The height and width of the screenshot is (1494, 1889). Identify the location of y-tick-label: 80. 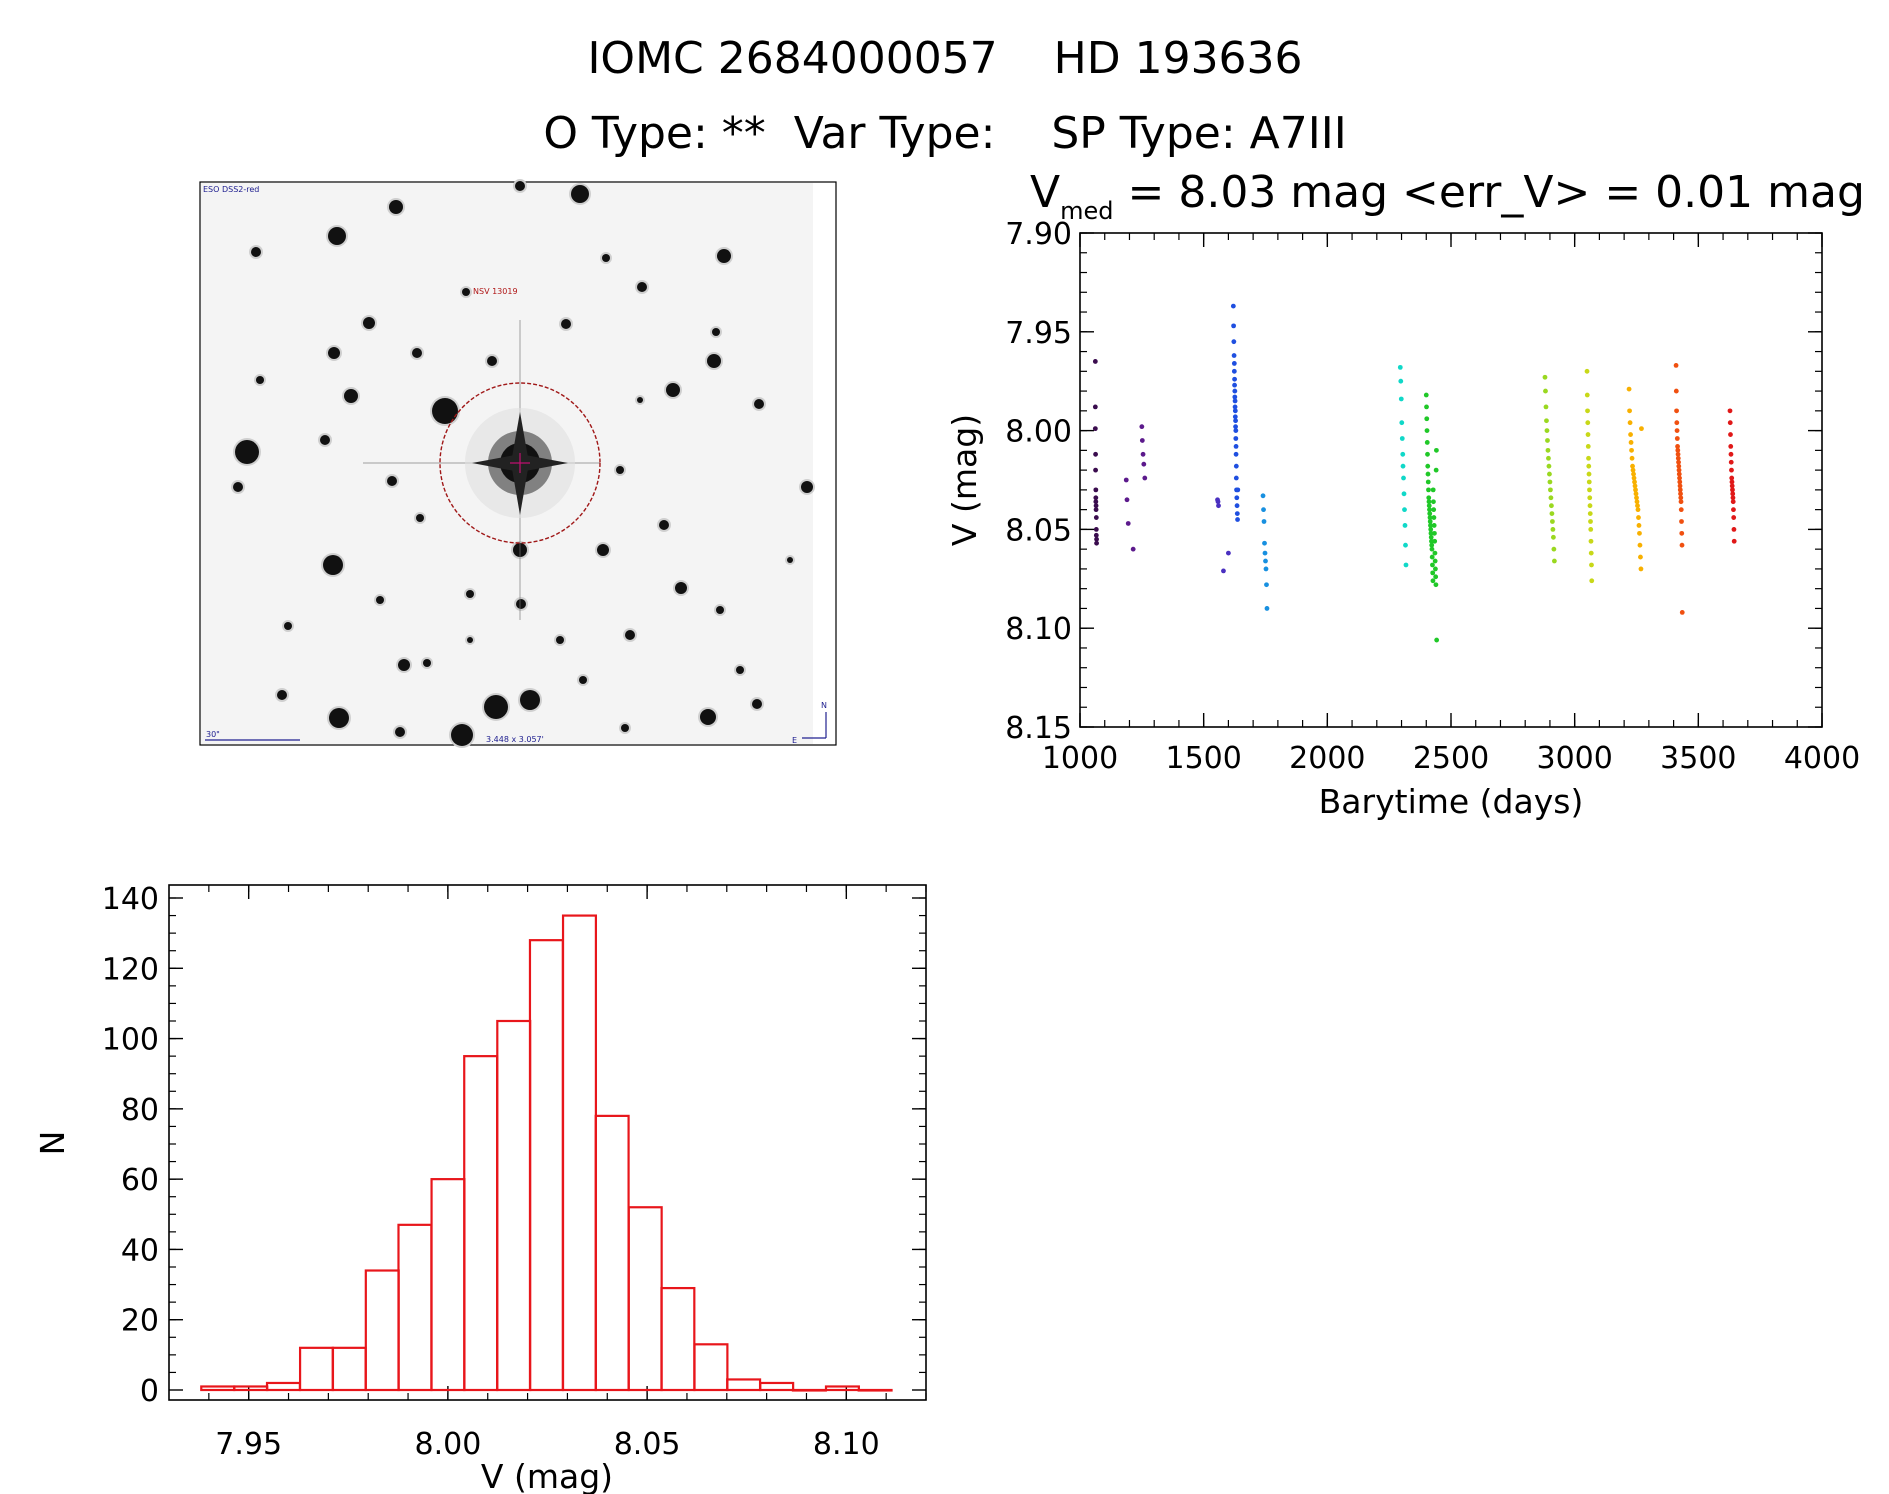
(140, 1110).